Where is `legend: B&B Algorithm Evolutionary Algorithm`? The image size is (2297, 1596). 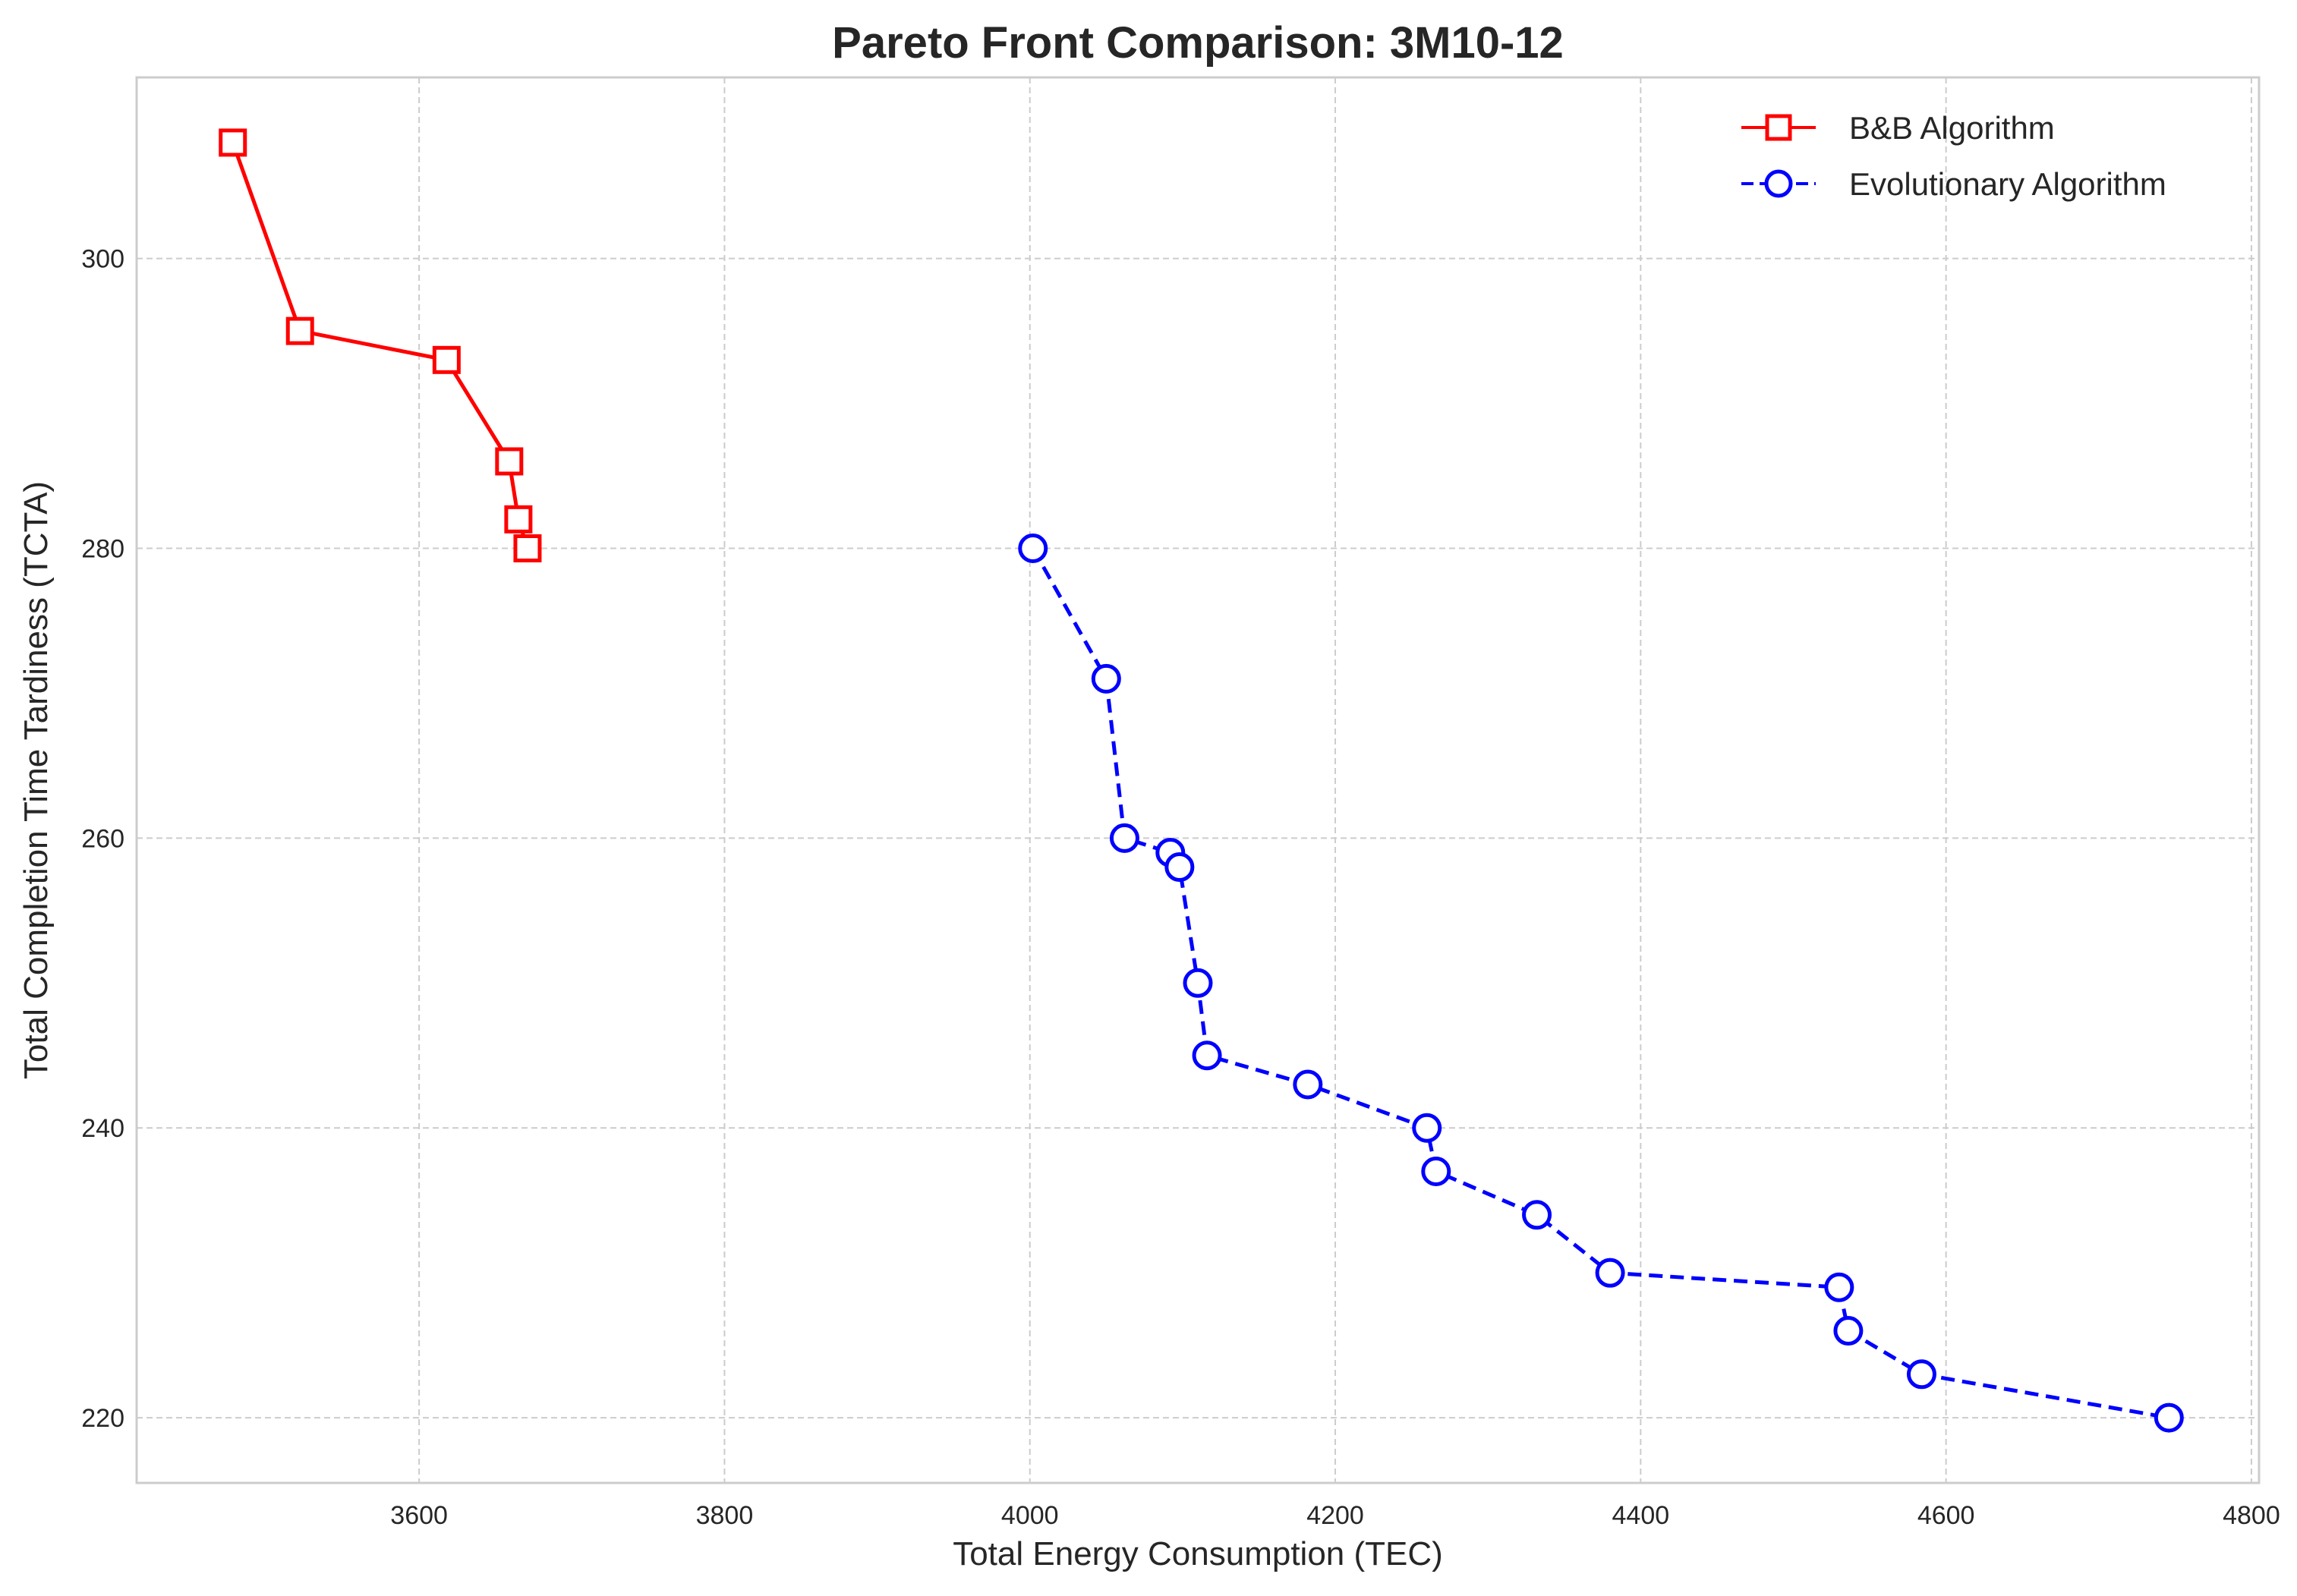
legend: B&B Algorithm Evolutionary Algorithm is located at coordinates (1954, 156).